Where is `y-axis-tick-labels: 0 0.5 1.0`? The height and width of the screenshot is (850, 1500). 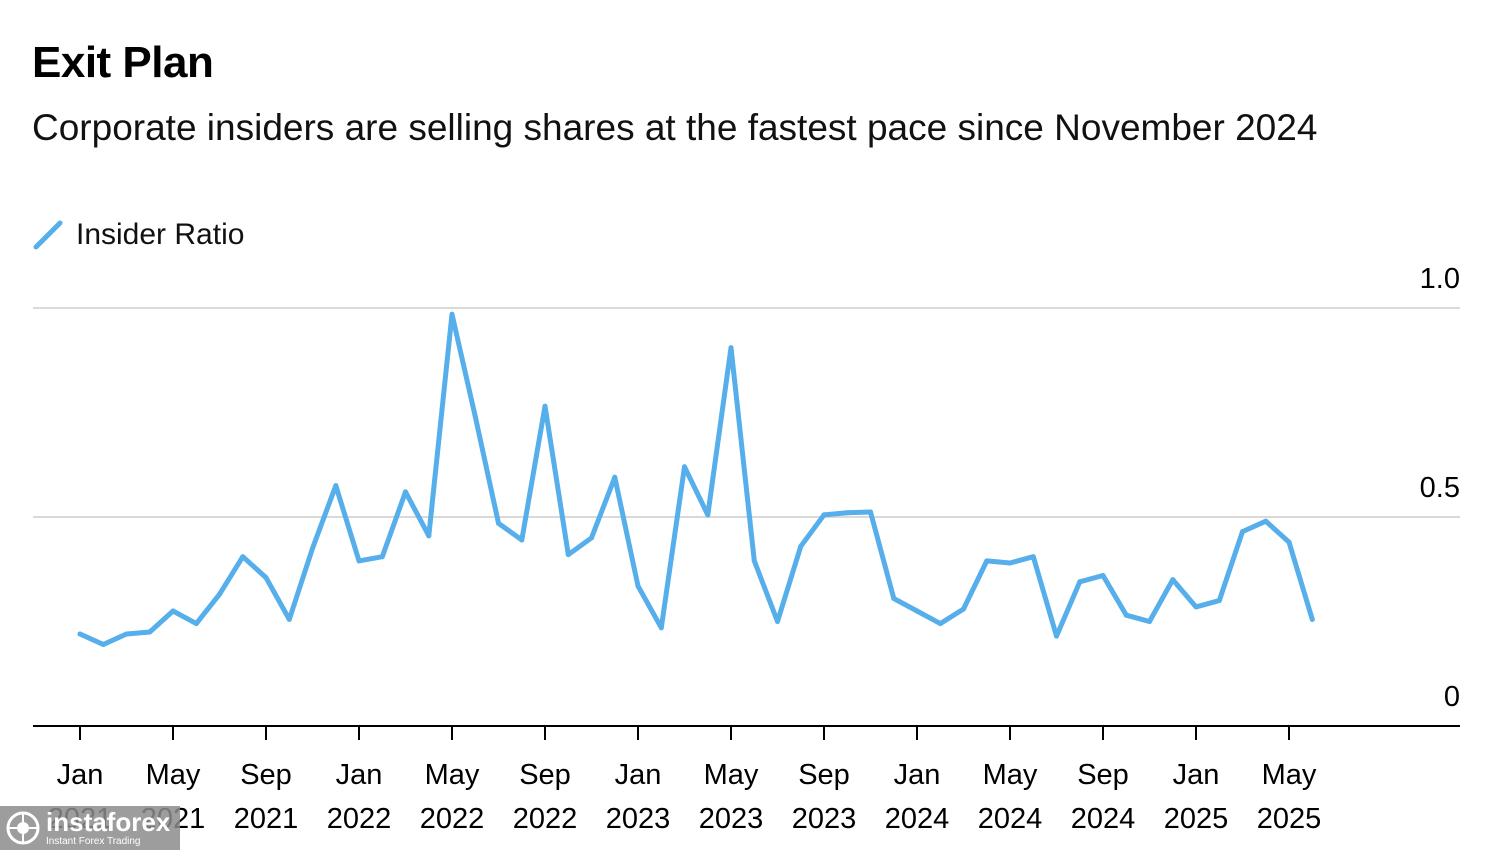
y-axis-tick-labels: 0 0.5 1.0 is located at coordinates (1440, 488).